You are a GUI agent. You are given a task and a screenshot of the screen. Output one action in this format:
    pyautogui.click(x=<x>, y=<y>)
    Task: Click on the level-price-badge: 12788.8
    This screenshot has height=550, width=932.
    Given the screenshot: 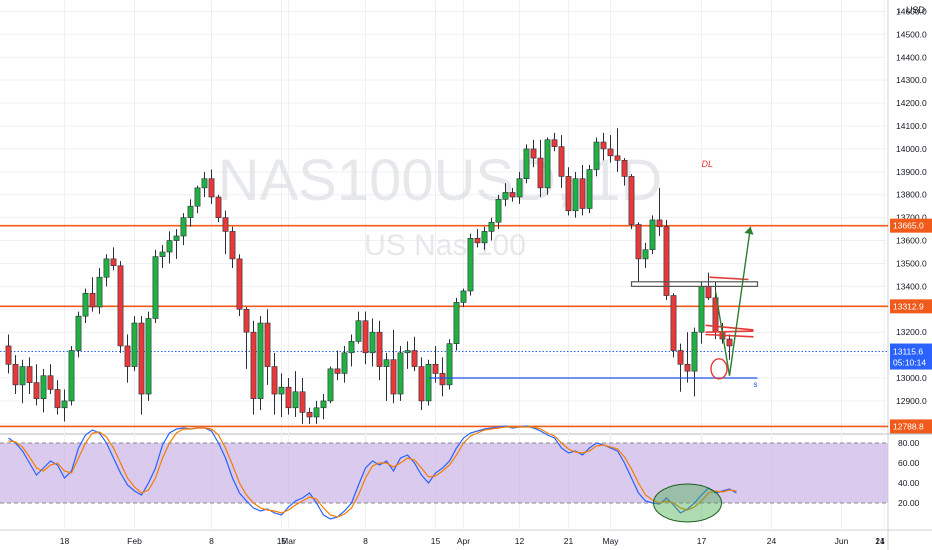 What is the action you would take?
    pyautogui.click(x=911, y=426)
    